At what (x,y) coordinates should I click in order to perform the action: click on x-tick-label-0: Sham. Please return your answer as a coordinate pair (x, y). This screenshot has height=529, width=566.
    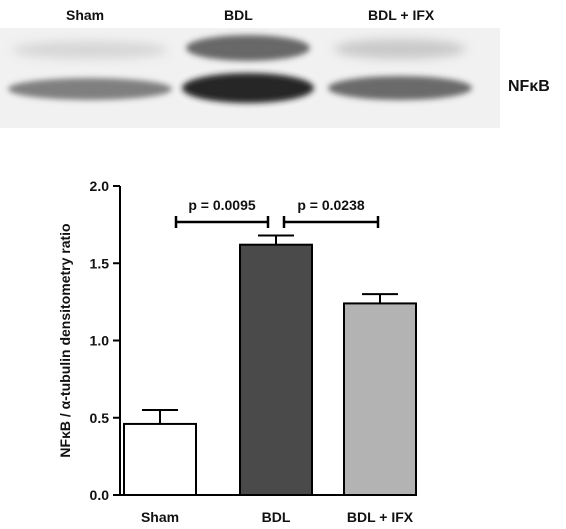
    Looking at the image, I should click on (160, 517).